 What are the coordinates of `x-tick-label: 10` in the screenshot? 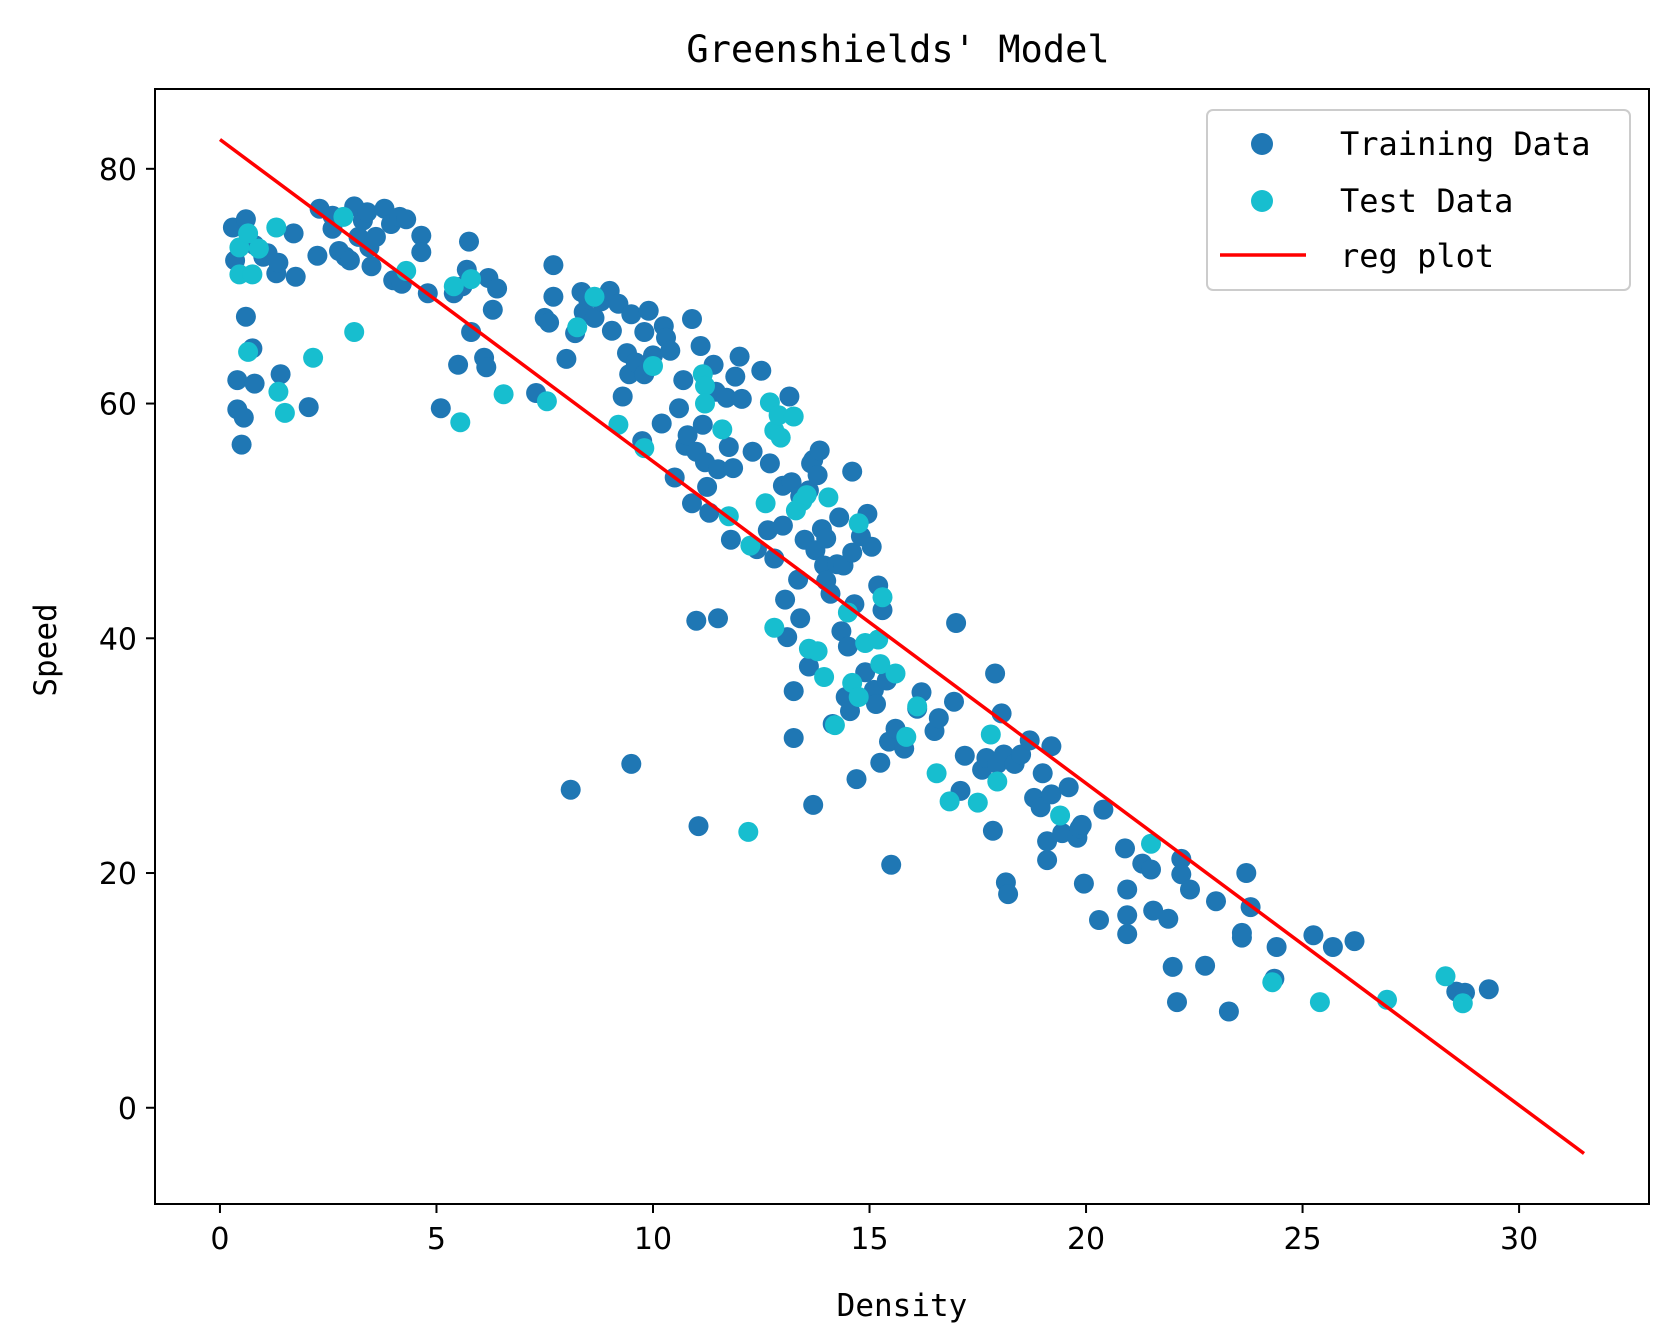 It's located at (653, 1239).